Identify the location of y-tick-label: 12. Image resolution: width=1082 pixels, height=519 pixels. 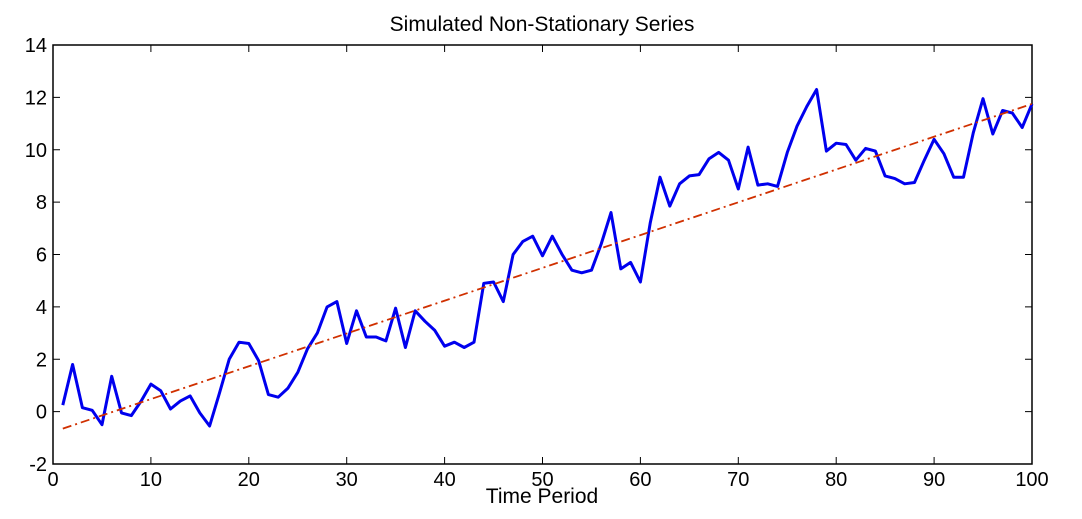
(36, 98).